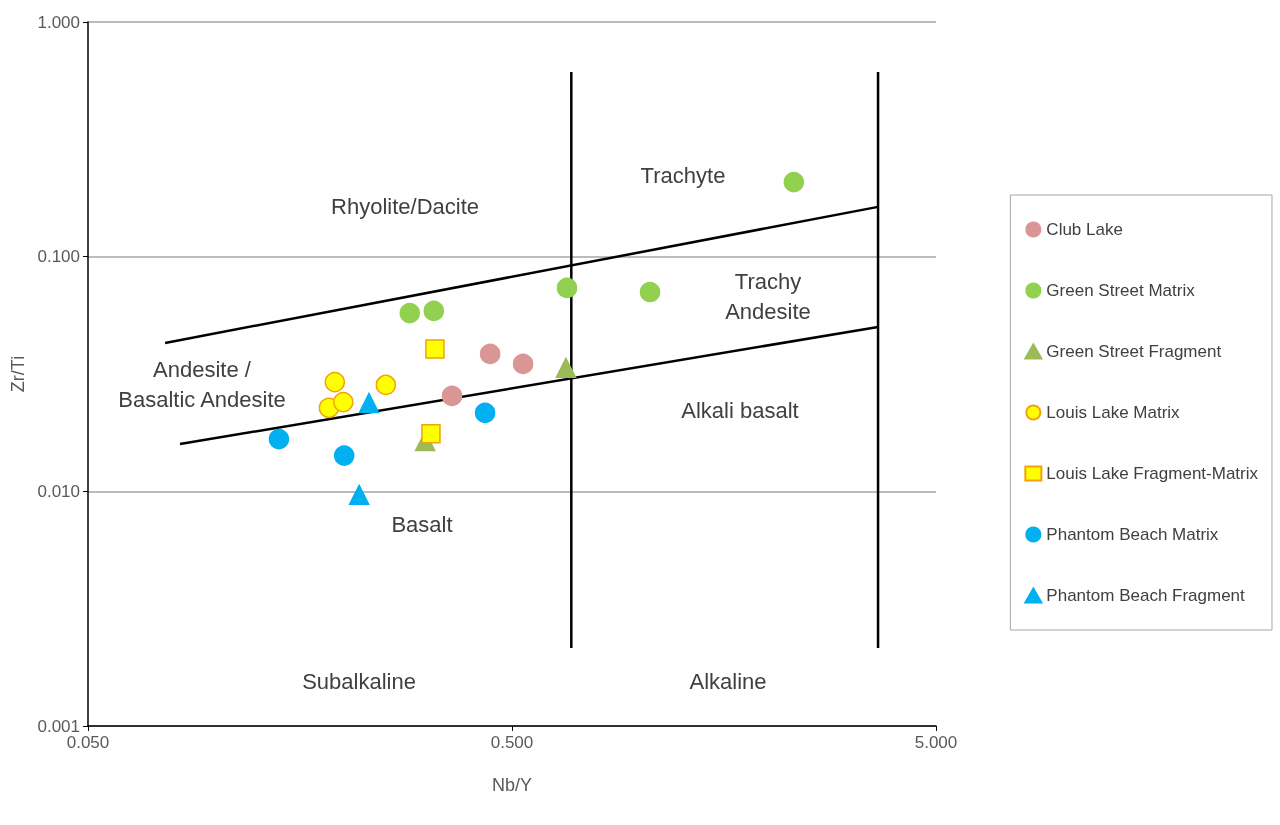 This screenshot has width=1280, height=825. What do you see at coordinates (17, 374) in the screenshot?
I see `y-axis-title: Zr/Ti` at bounding box center [17, 374].